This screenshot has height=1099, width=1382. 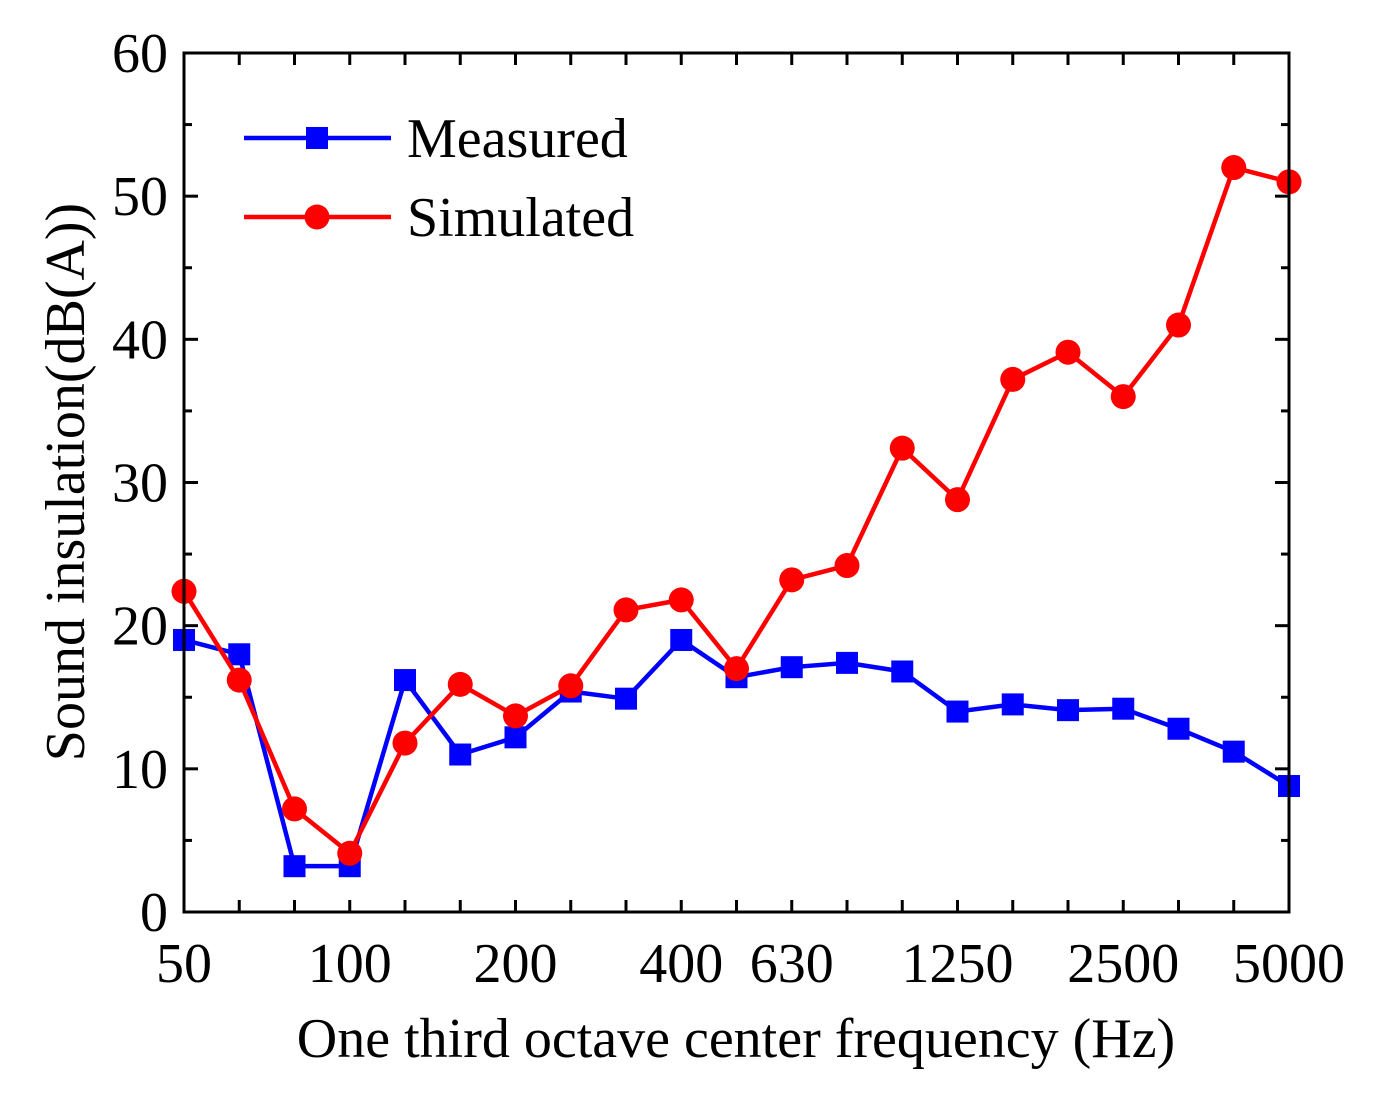 What do you see at coordinates (184, 964) in the screenshot?
I see `x-tick-label: 50` at bounding box center [184, 964].